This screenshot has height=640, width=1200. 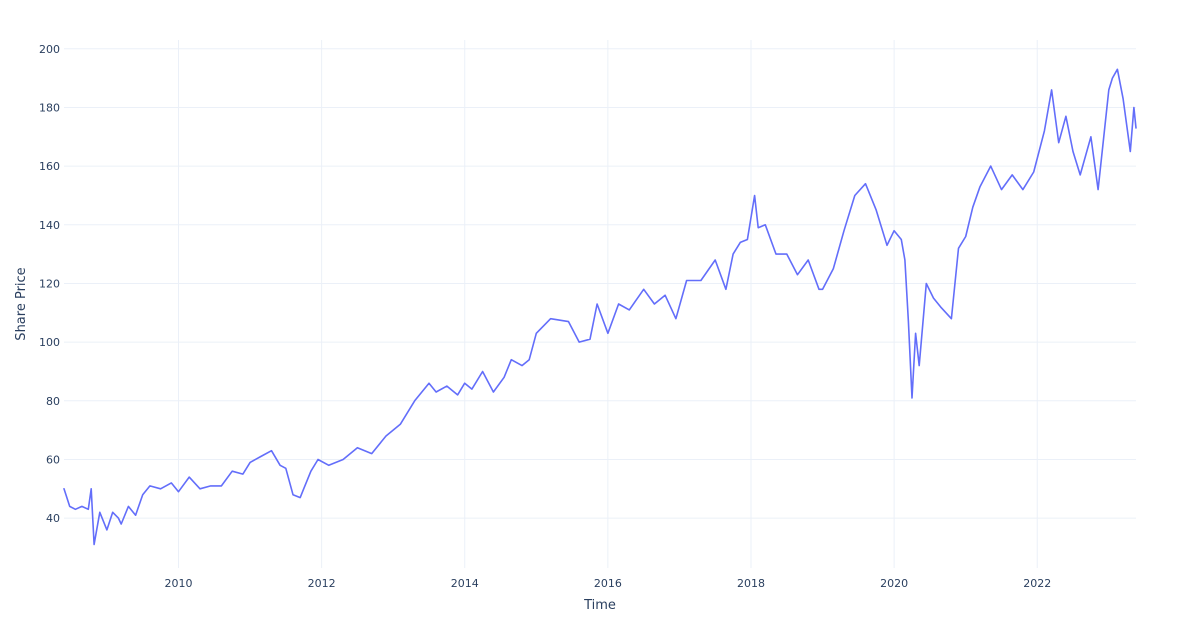 I want to click on x-tick-label: 2012, so click(x=322, y=583).